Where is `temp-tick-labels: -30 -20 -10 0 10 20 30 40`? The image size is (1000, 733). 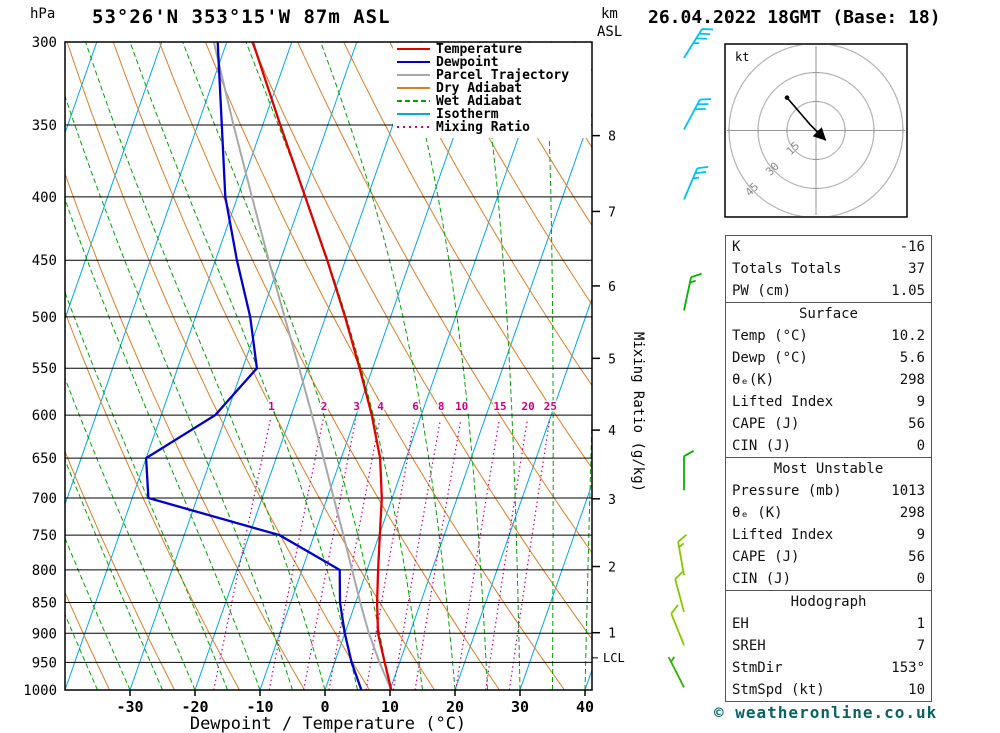 temp-tick-labels: -30 -20 -10 0 10 20 30 40 is located at coordinates (355, 703).